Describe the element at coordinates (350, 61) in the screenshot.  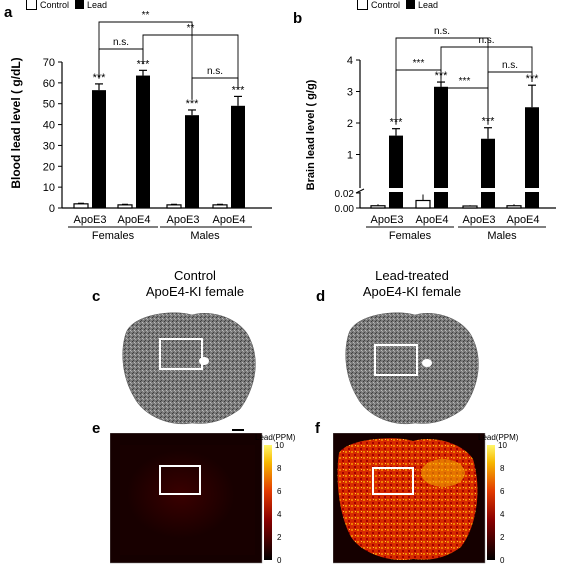
I see `y-tick-label: 4` at that location.